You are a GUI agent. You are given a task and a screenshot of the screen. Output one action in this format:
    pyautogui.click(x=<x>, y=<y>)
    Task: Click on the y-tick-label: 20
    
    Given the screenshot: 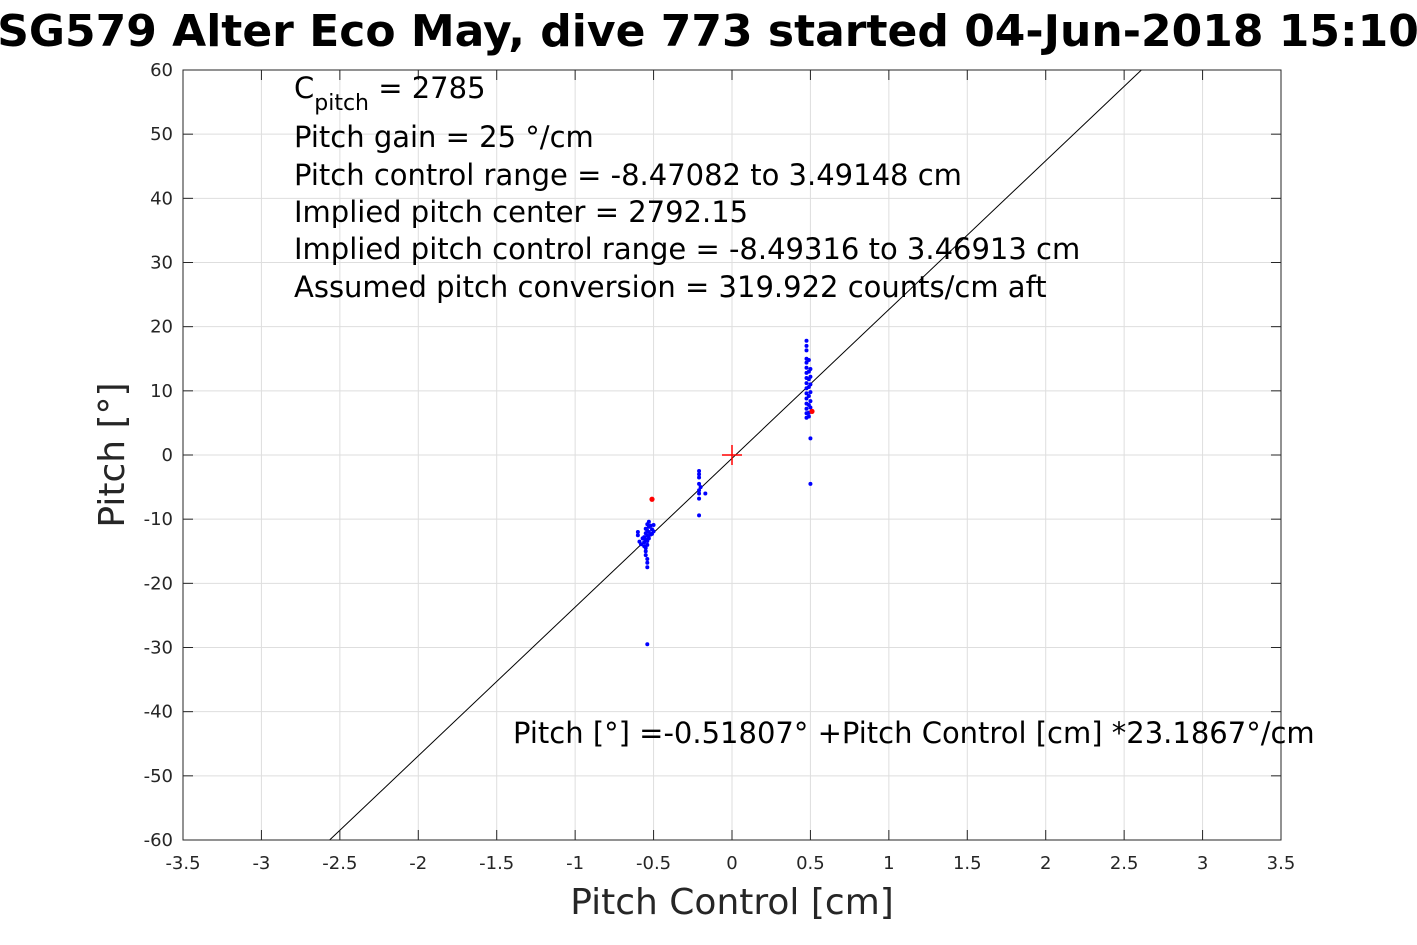 What is the action you would take?
    pyautogui.click(x=161, y=327)
    